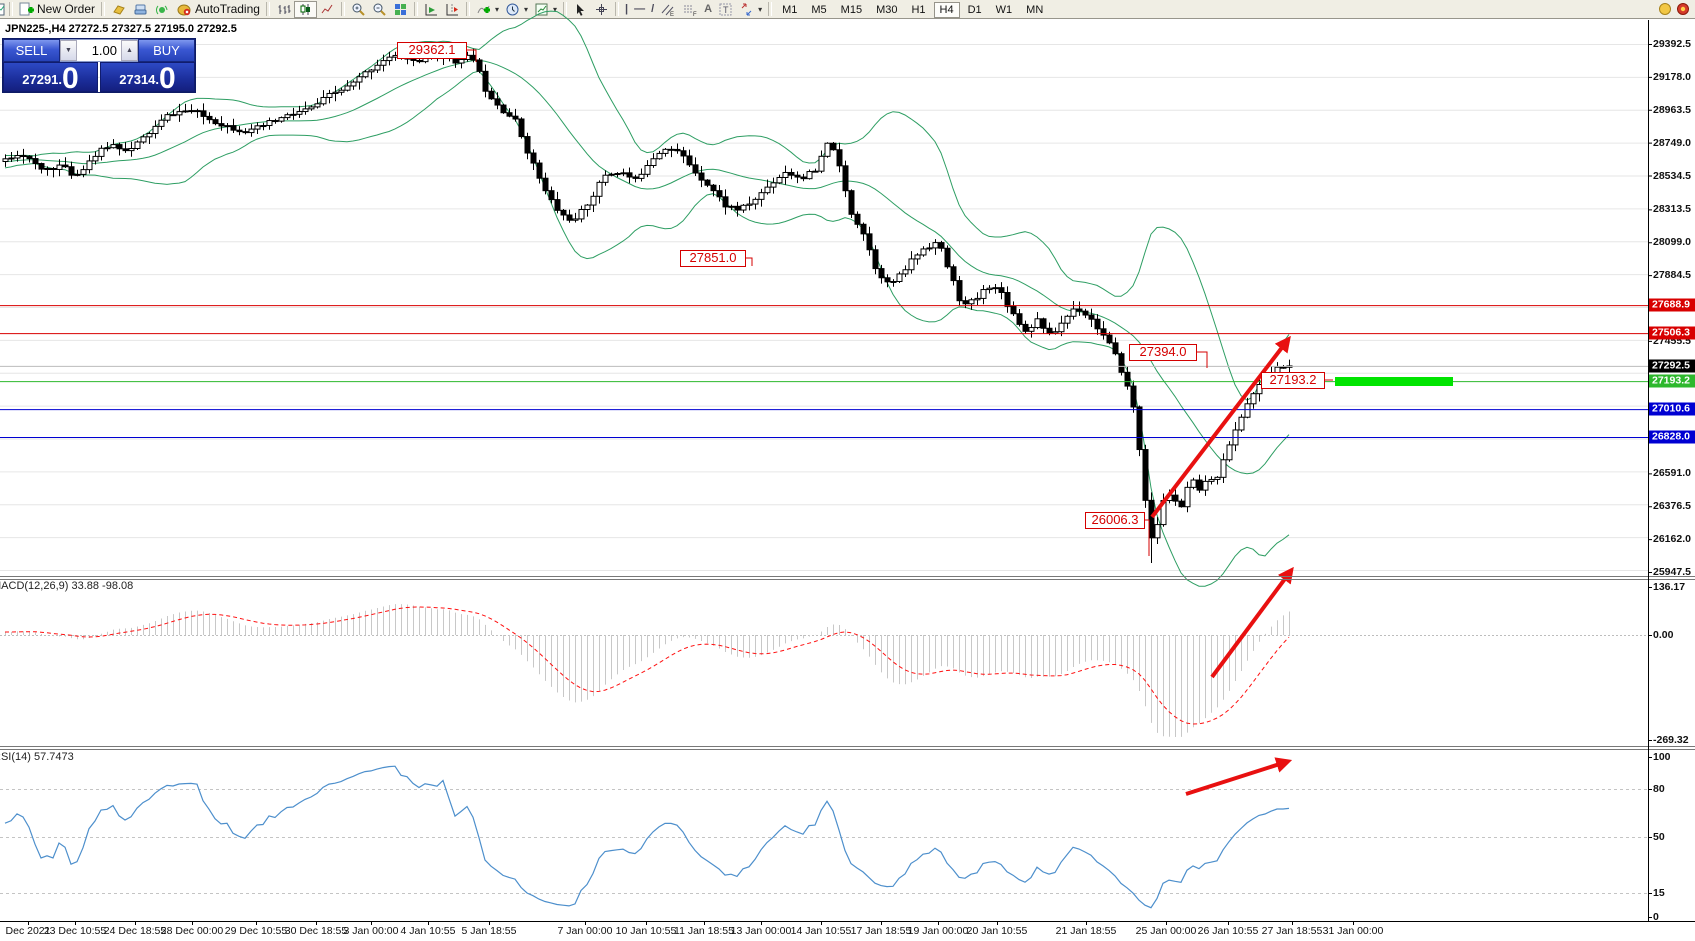 Image resolution: width=1695 pixels, height=941 pixels. Describe the element at coordinates (938, 931) in the screenshot. I see `date-axis-label: 19 Jan 00:00` at that location.